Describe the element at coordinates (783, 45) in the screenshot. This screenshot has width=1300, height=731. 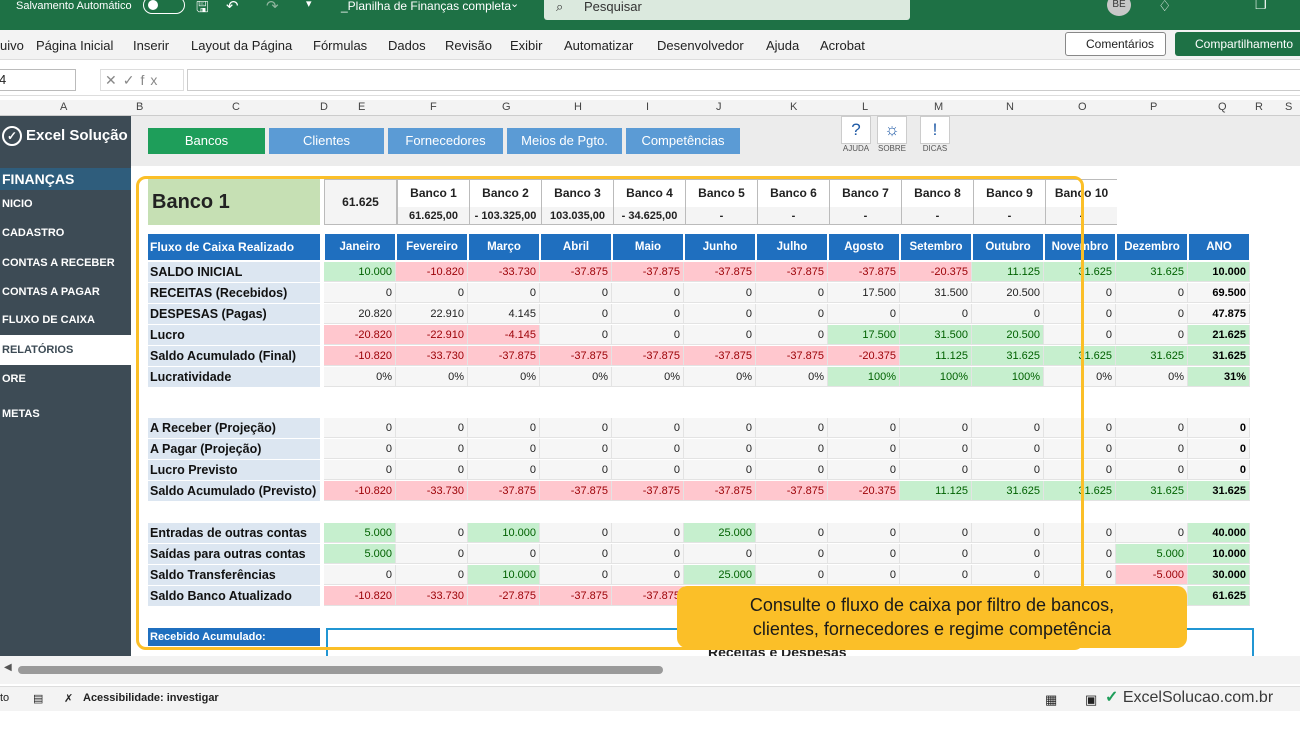
I see `tab-ajuda: Ajuda` at that location.